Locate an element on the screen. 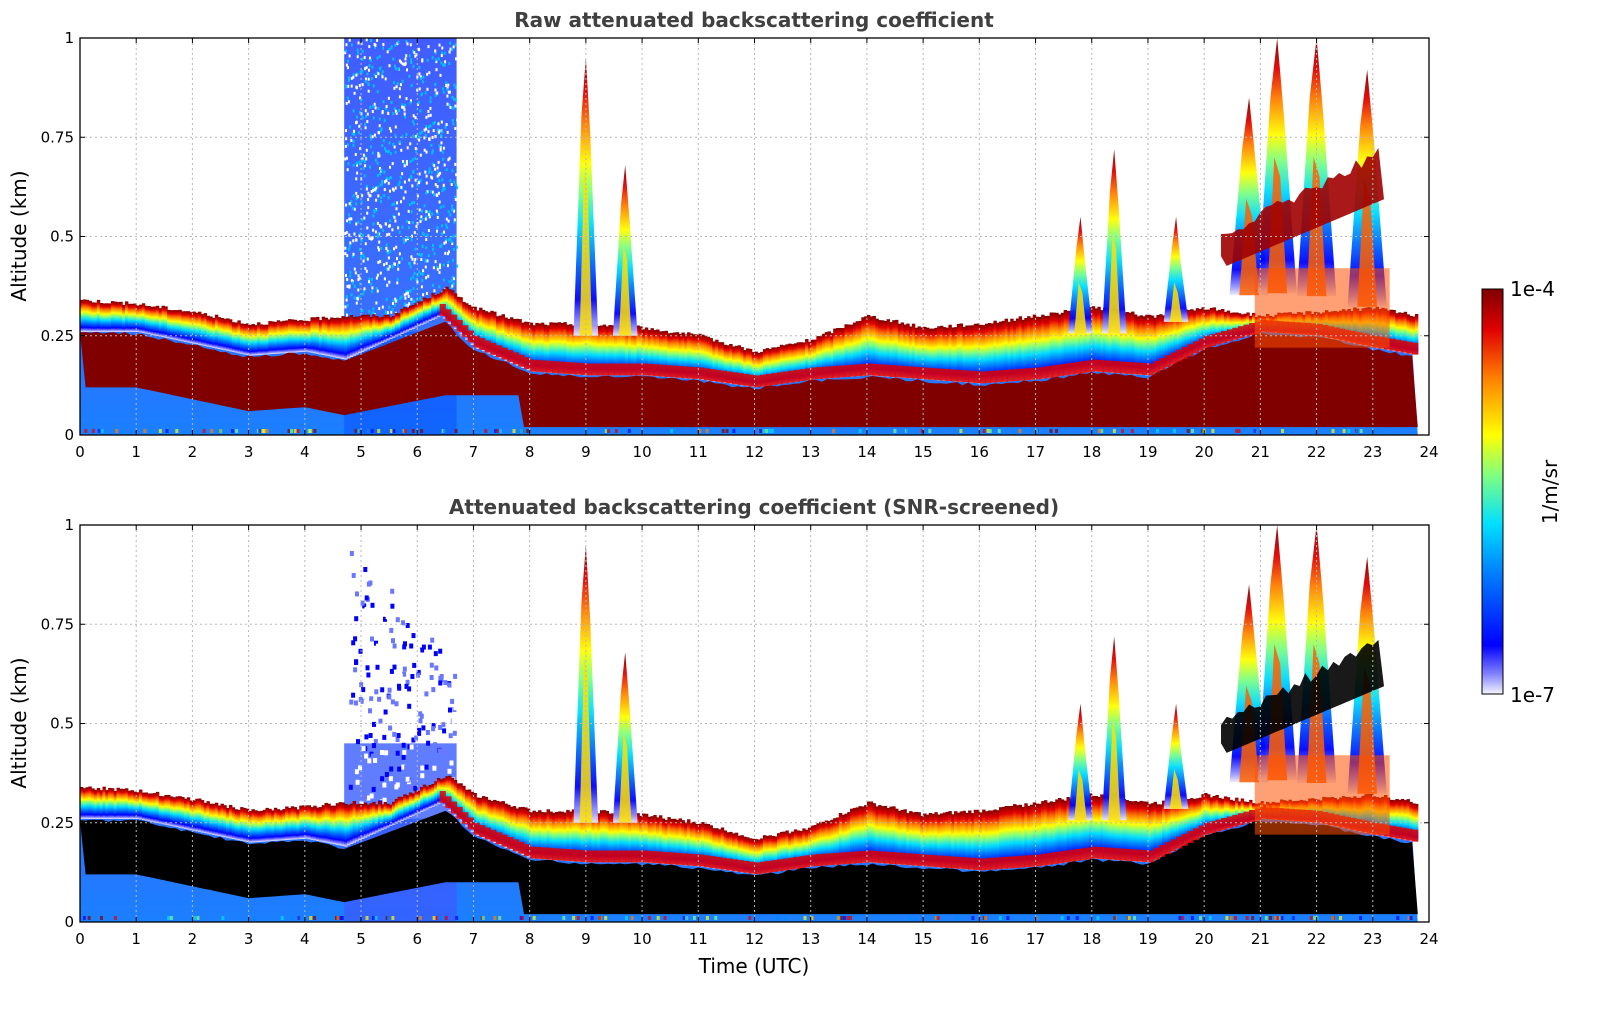  x-tick-label: 16 is located at coordinates (979, 452).